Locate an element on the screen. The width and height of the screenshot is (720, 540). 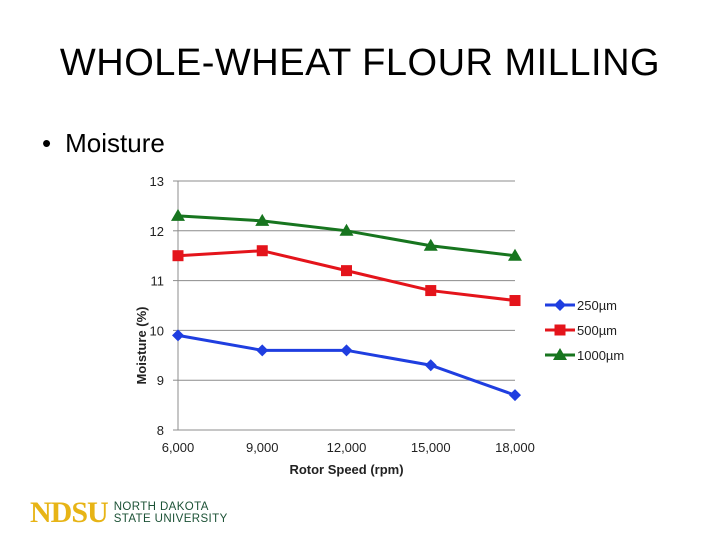
x-axis-title: Rotor Speed (rpm) is located at coordinates (346, 469).